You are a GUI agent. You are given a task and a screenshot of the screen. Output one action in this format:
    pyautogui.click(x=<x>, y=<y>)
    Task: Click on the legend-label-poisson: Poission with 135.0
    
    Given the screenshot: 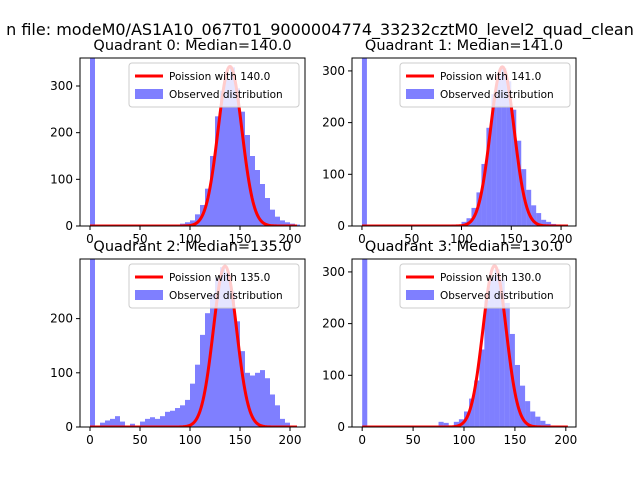 What is the action you would take?
    pyautogui.click(x=219, y=278)
    